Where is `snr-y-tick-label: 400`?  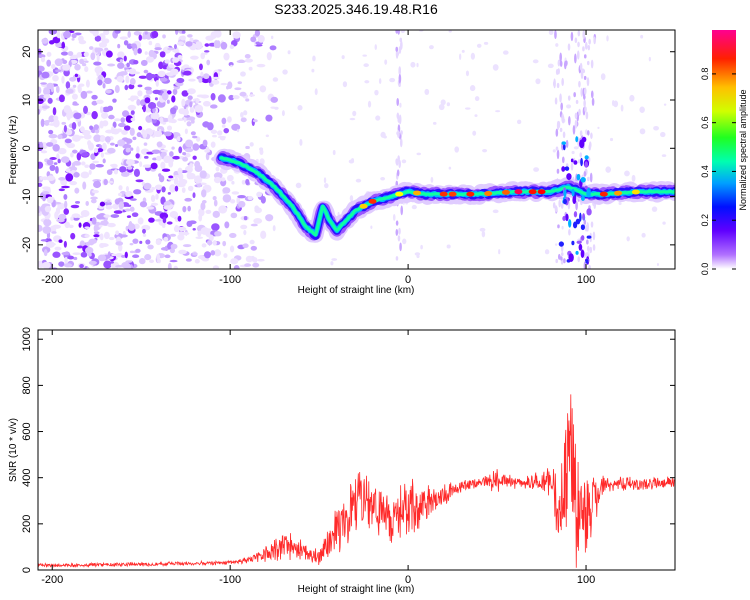 snr-y-tick-label: 400 is located at coordinates (27, 478).